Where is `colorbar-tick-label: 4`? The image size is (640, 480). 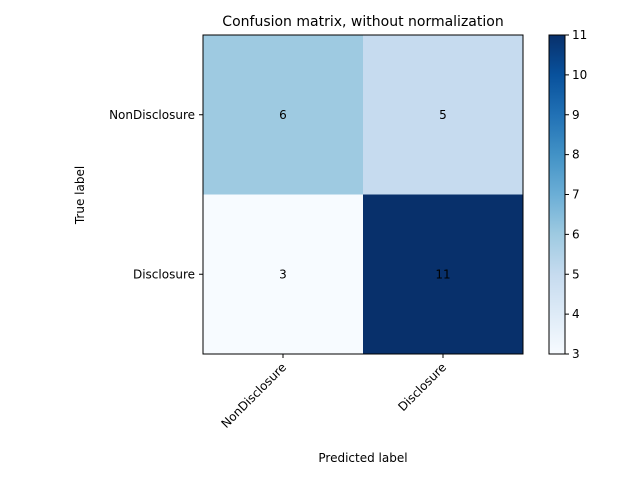
colorbar-tick-label: 4 is located at coordinates (576, 314).